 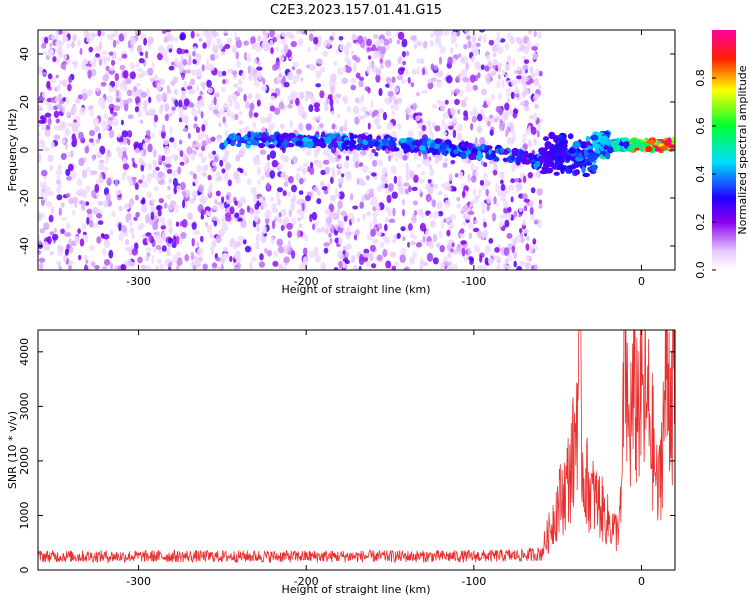 I want to click on colorbar-tick-label: 0.8, so click(x=700, y=78).